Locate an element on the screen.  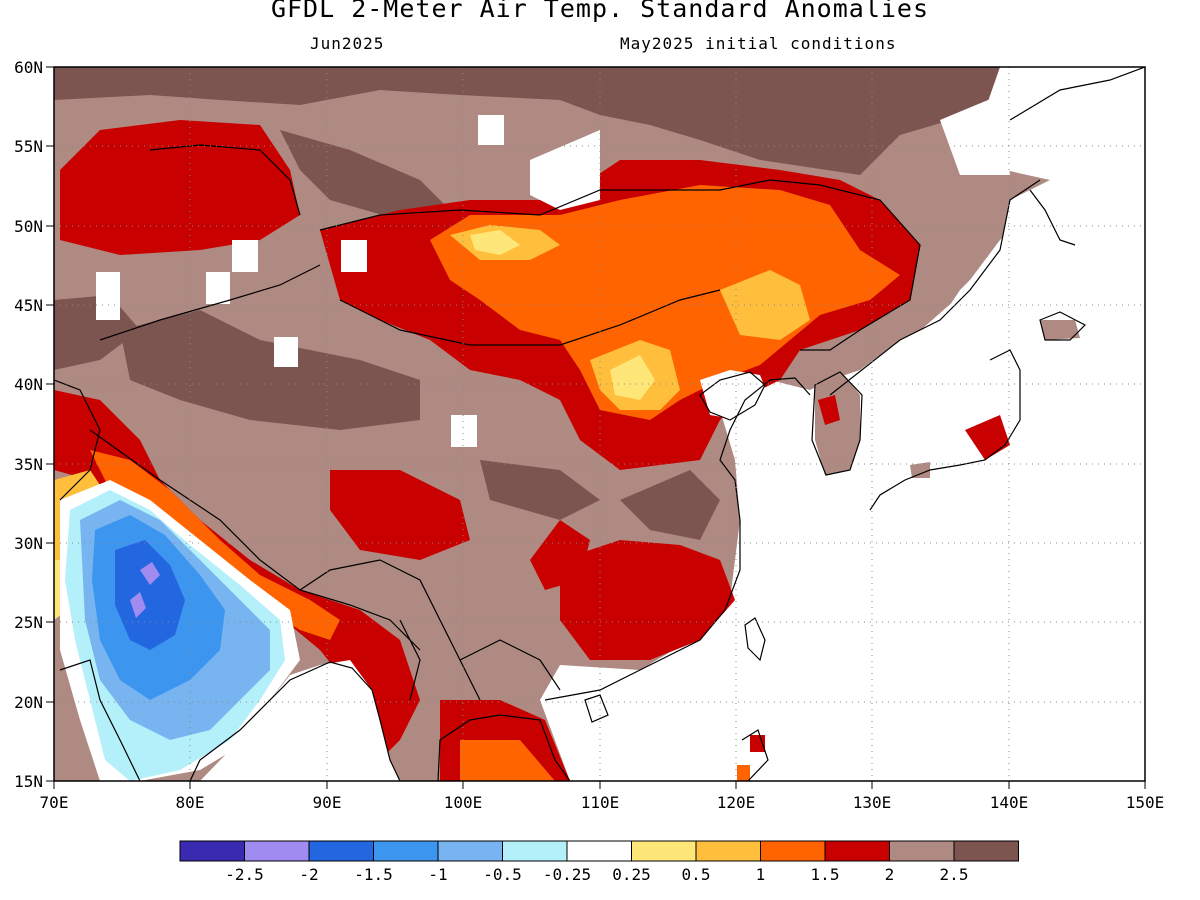
colorbar-label: 2 is located at coordinates (890, 874).